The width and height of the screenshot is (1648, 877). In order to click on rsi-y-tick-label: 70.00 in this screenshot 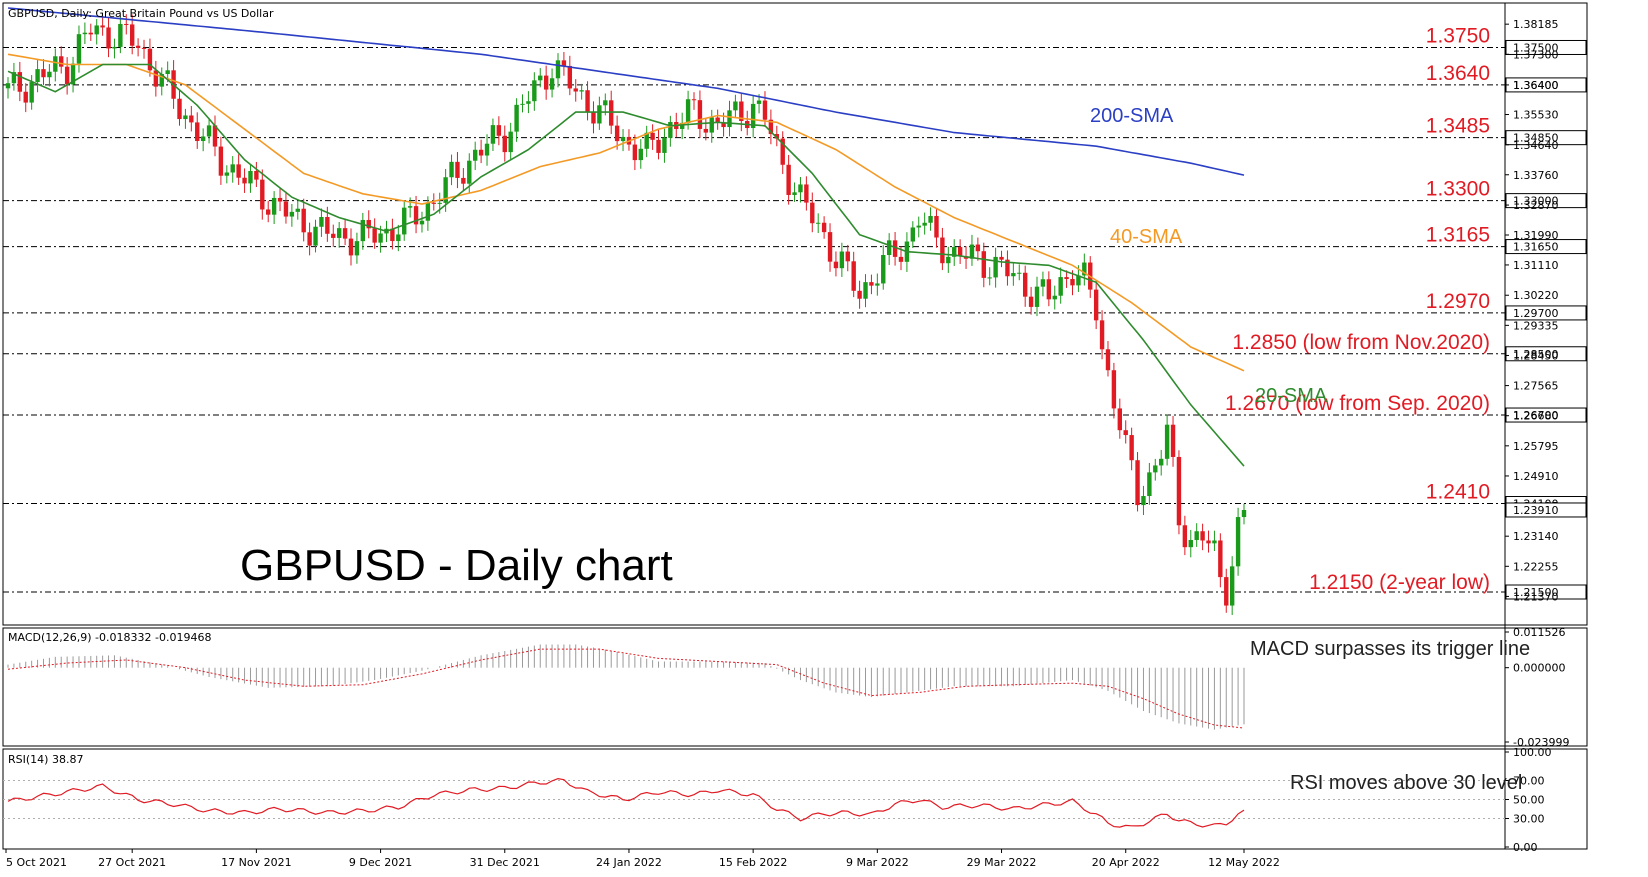, I will do `click(1529, 781)`.